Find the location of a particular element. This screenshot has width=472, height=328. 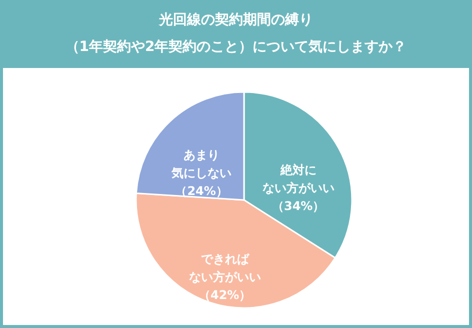

data-label: （34%） is located at coordinates (298, 206).